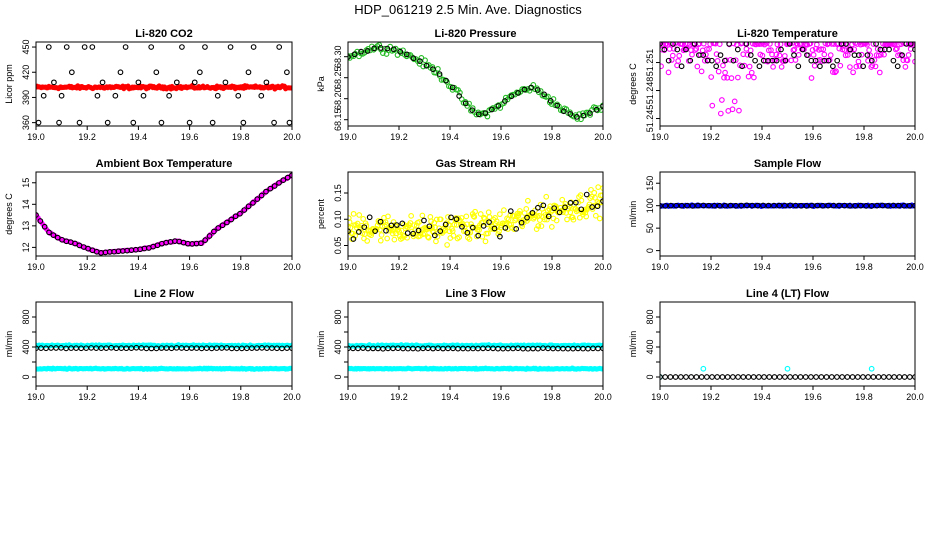 The image size is (936, 540). Describe the element at coordinates (475, 368) in the screenshot. I see `series-cyan` at that location.